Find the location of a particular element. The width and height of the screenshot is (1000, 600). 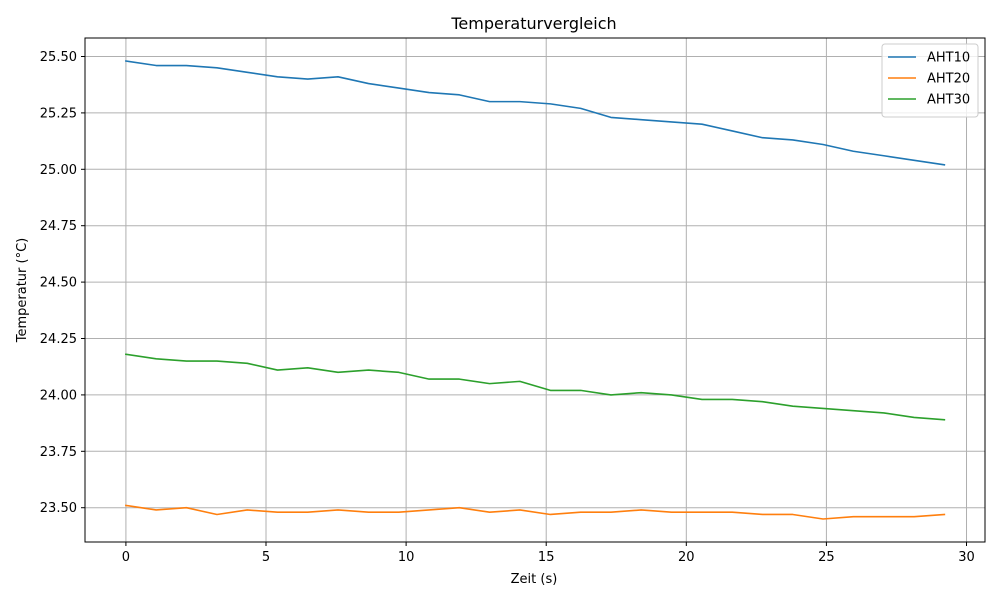

x-tick-label: 10 is located at coordinates (406, 557).